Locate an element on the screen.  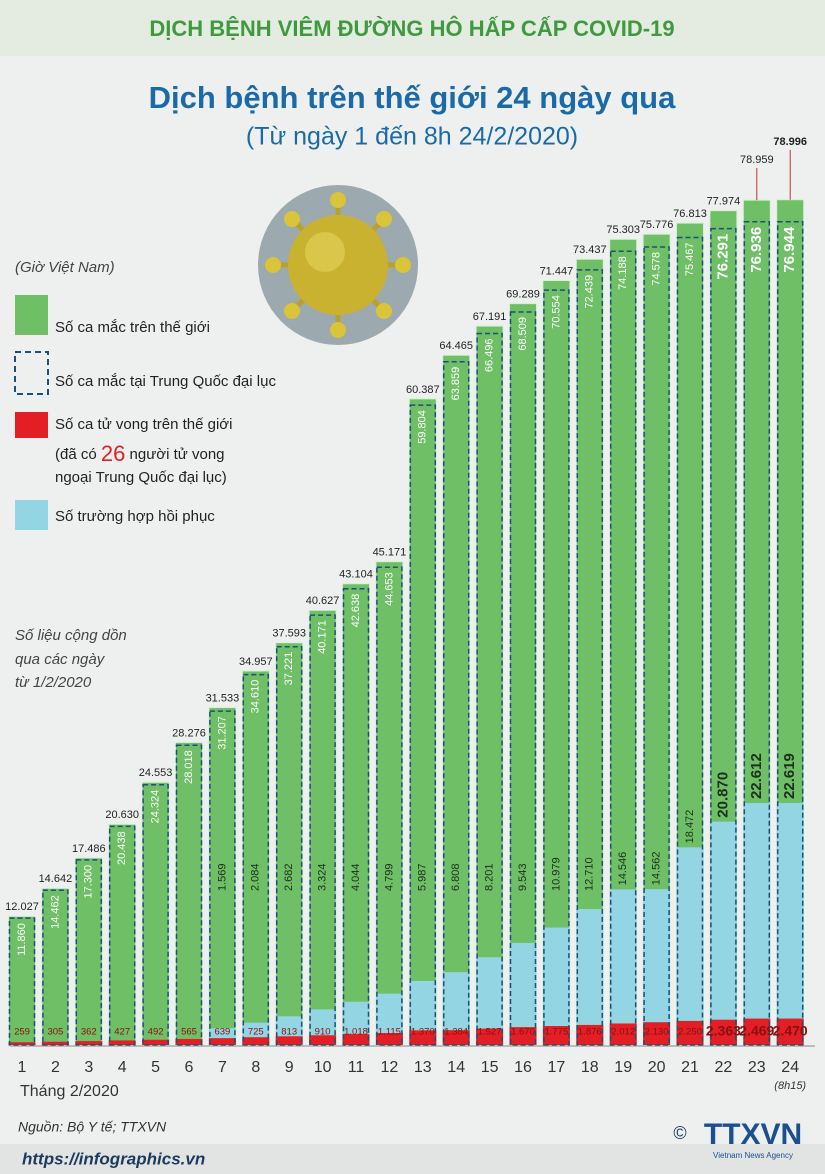
x-tick-label: 22 is located at coordinates (724, 1067).